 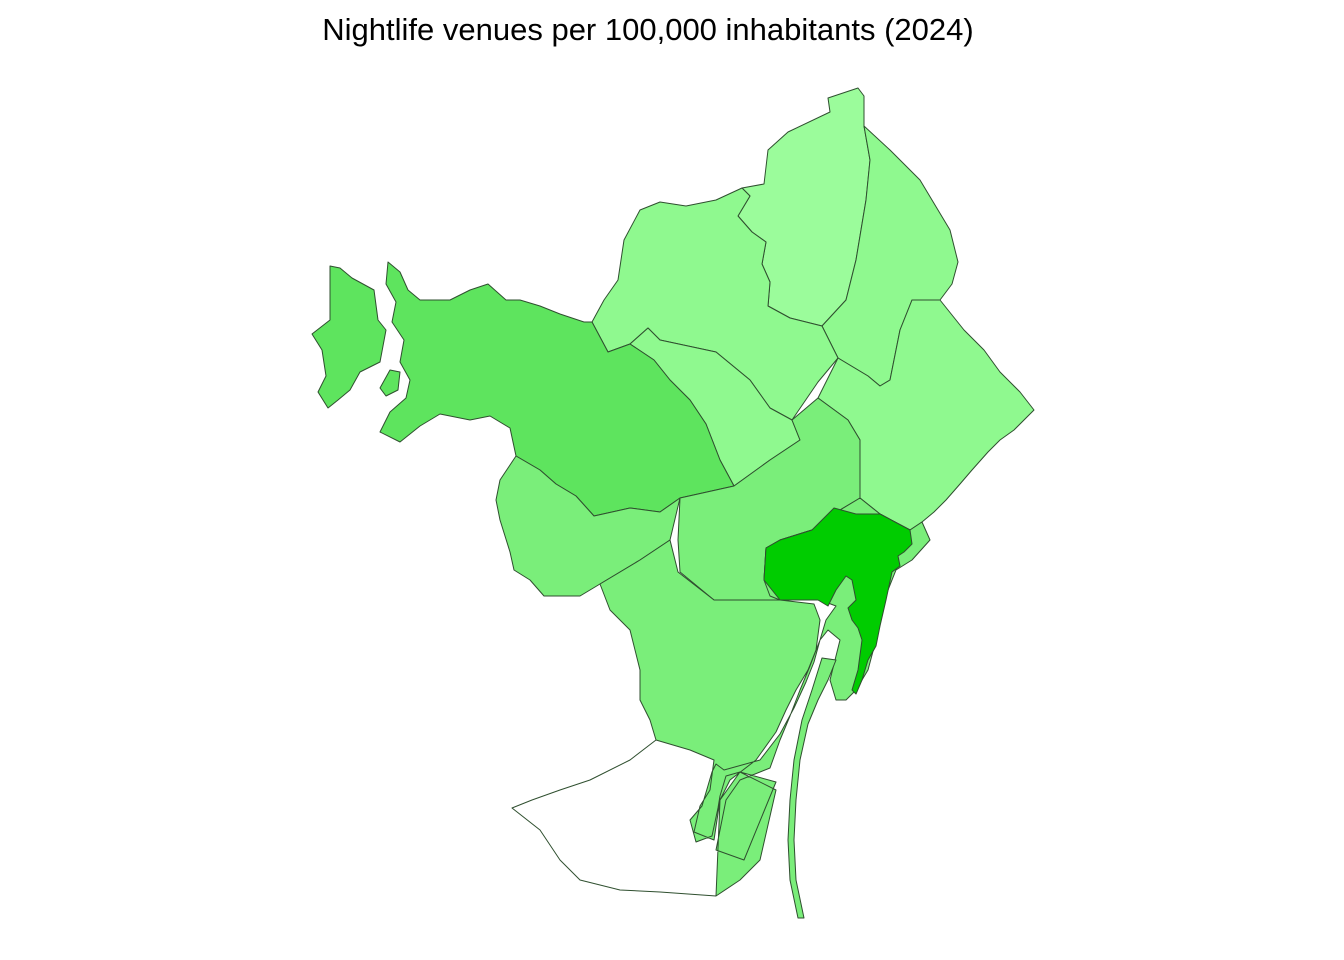 What do you see at coordinates (349, 337) in the screenshot?
I see `district-d5-enclave` at bounding box center [349, 337].